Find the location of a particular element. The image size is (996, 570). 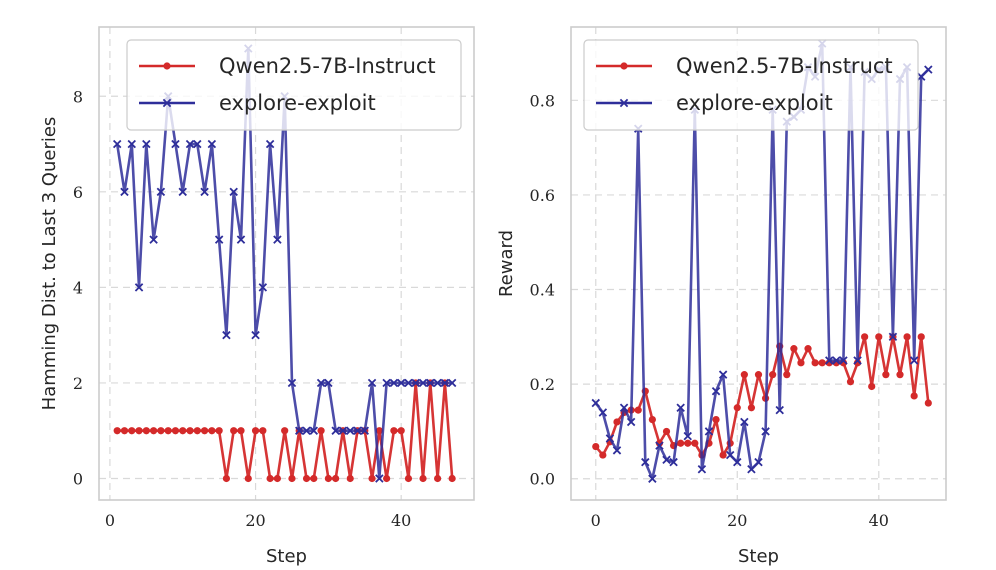

right-y-tick-label: 0.8 is located at coordinates (542, 100).